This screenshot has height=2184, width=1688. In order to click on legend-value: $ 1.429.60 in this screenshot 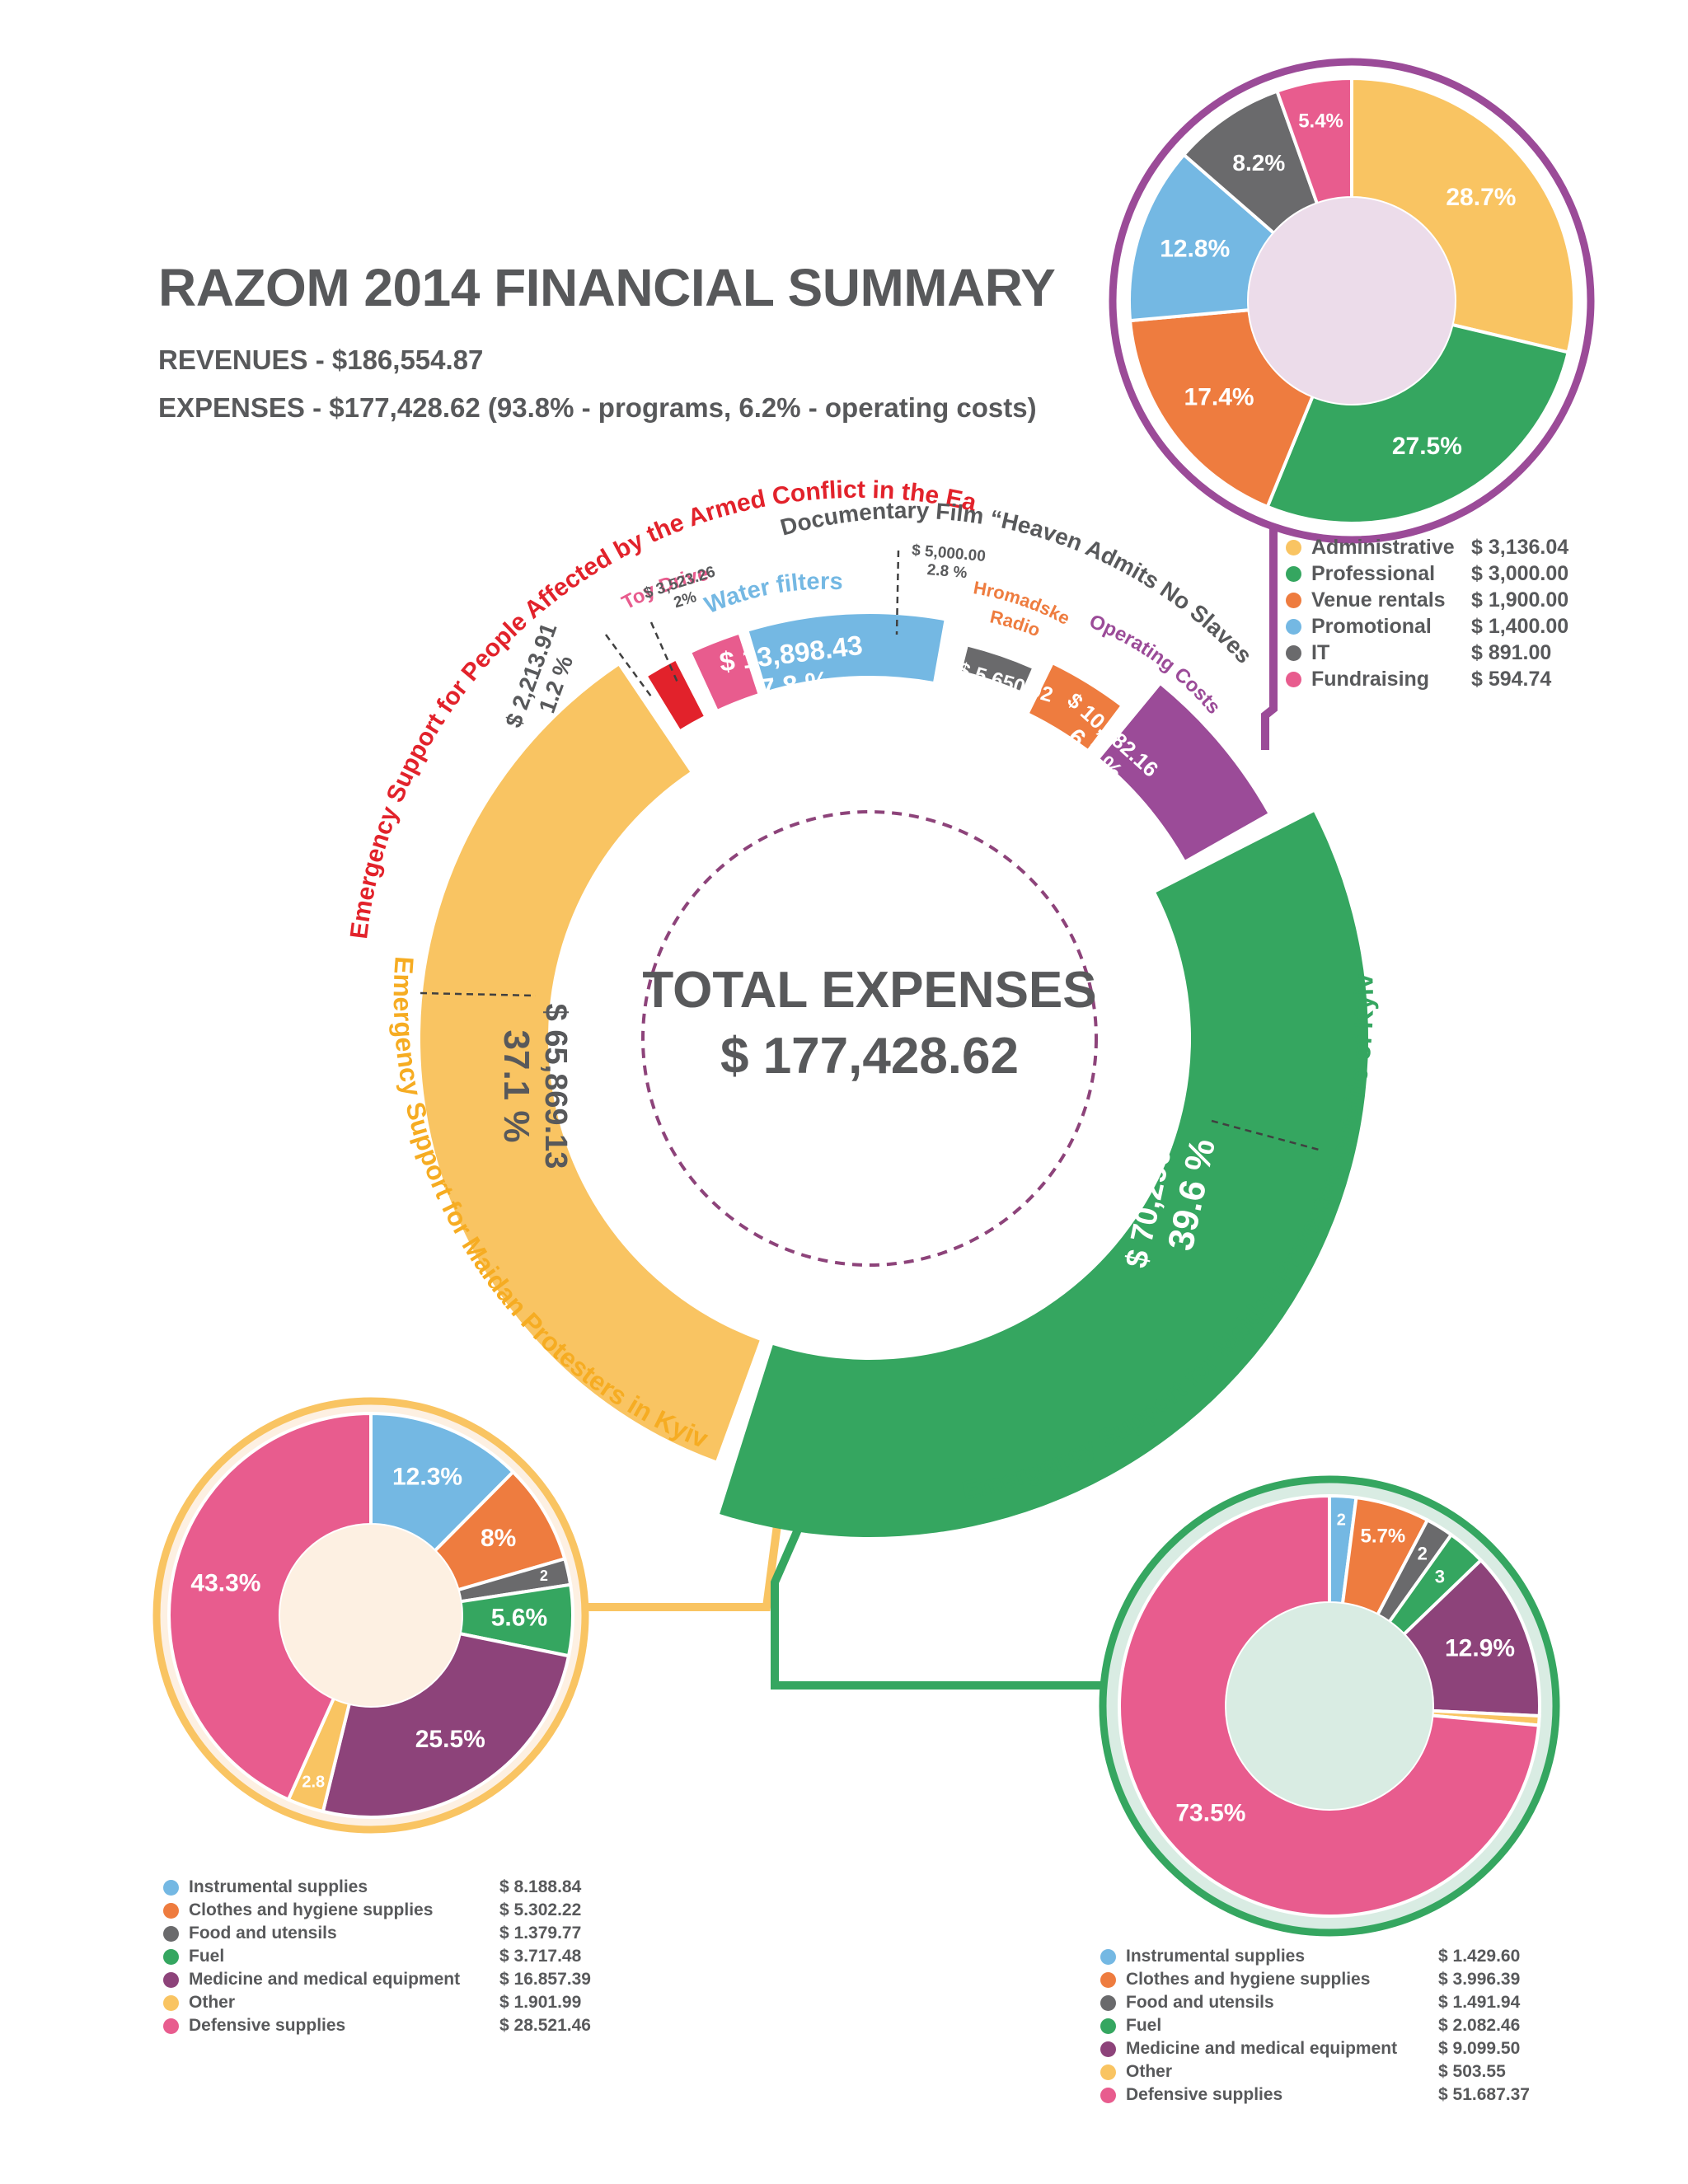, I will do `click(1479, 1956)`.